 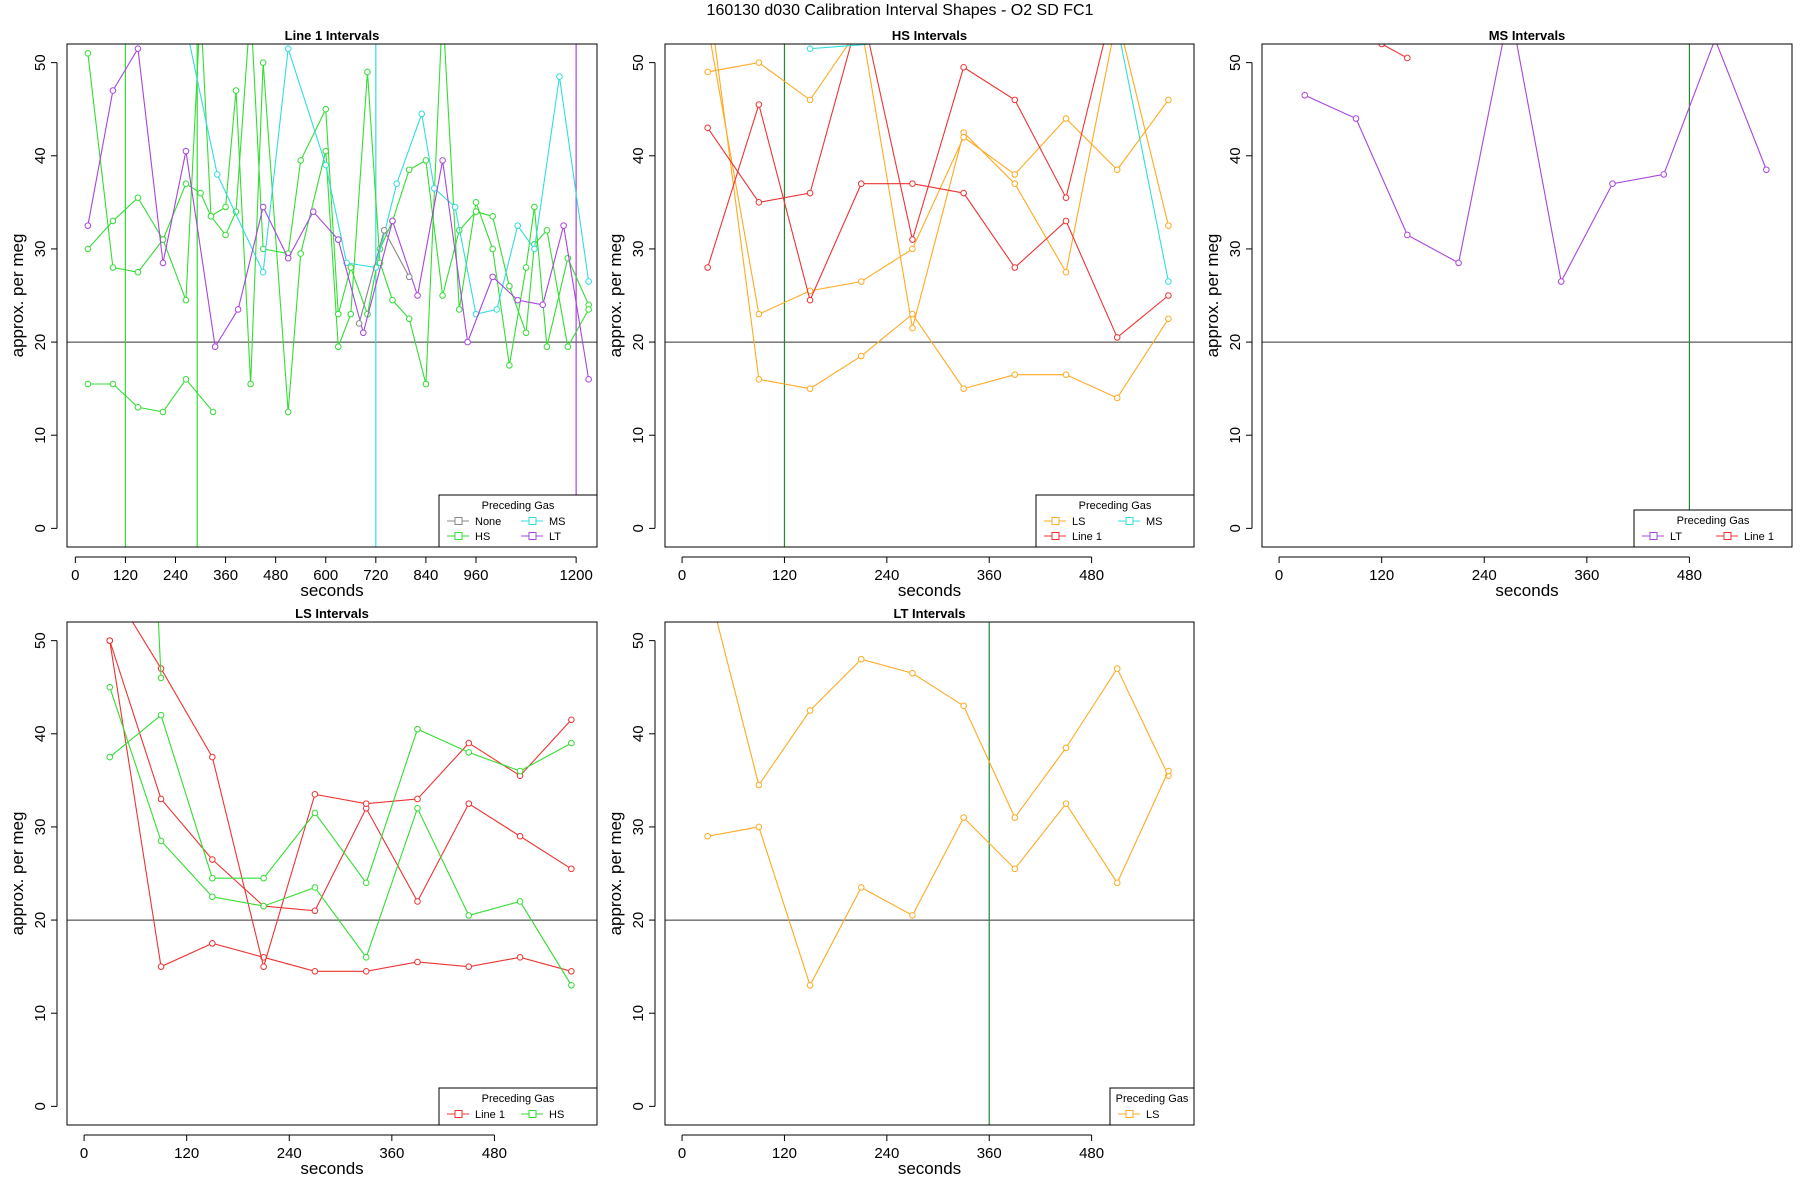 I want to click on legend-box, so click(x=518, y=1106).